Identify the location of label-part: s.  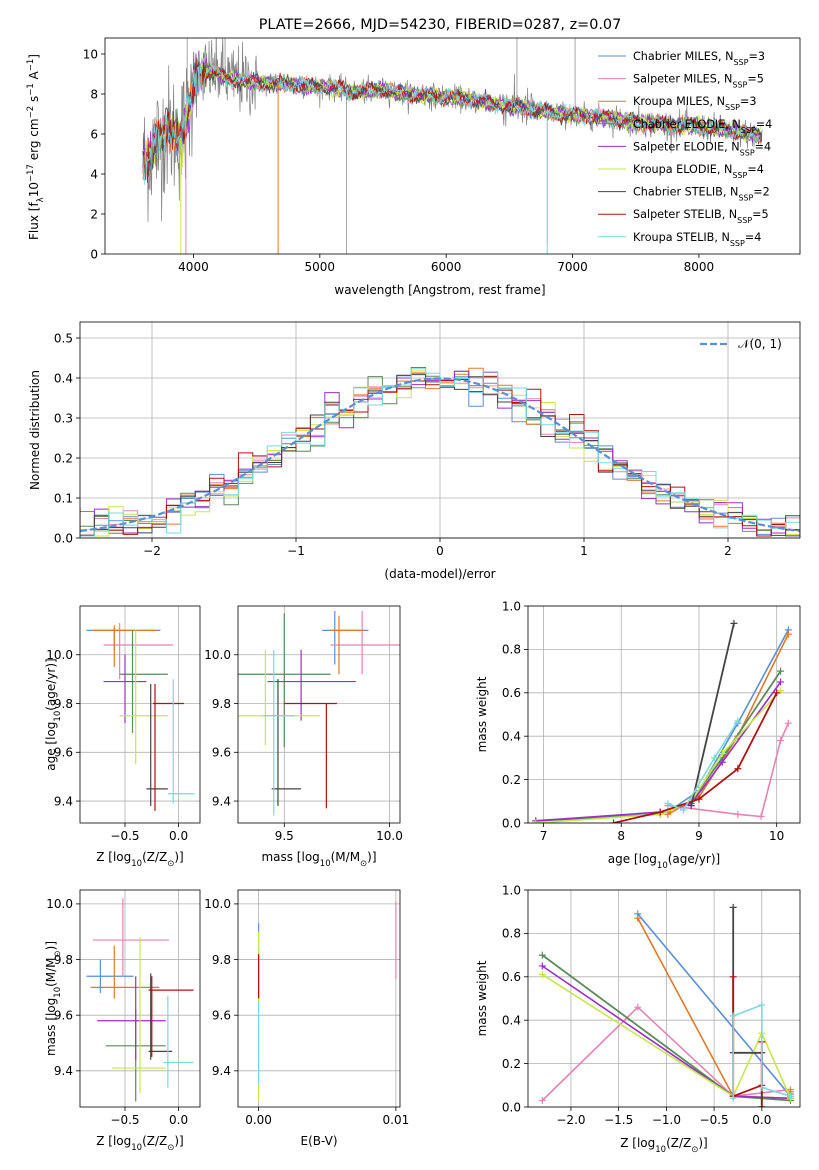
(34, 101).